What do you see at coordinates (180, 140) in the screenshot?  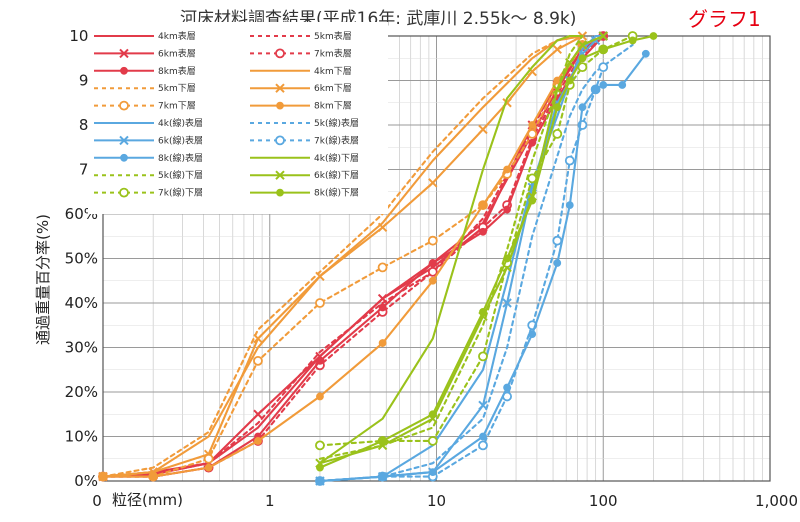 I see `legend-label: 6k(線)表層` at bounding box center [180, 140].